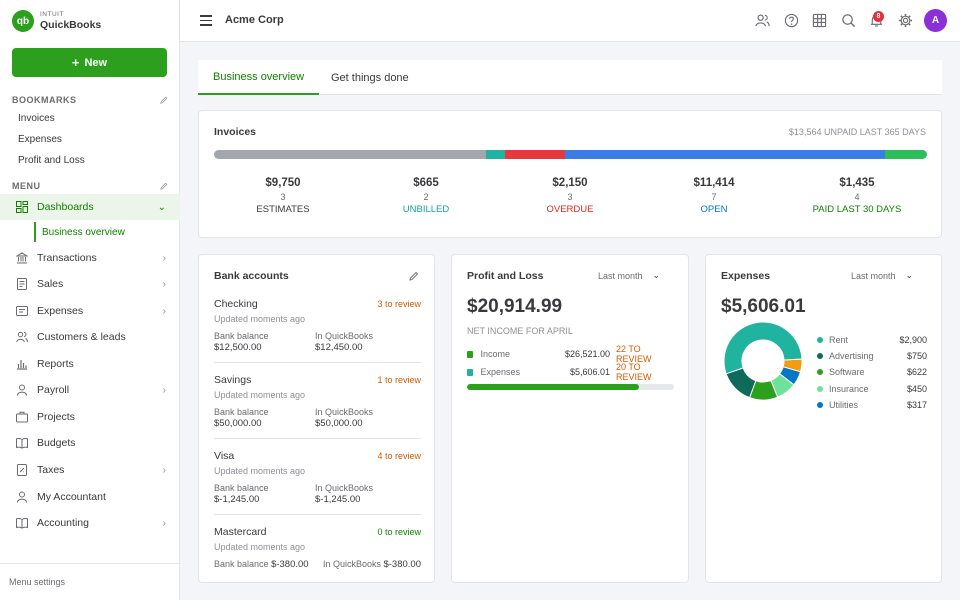 This screenshot has width=960, height=600. Describe the element at coordinates (251, 276) in the screenshot. I see `bank-accounts-title: Bank accounts` at that location.